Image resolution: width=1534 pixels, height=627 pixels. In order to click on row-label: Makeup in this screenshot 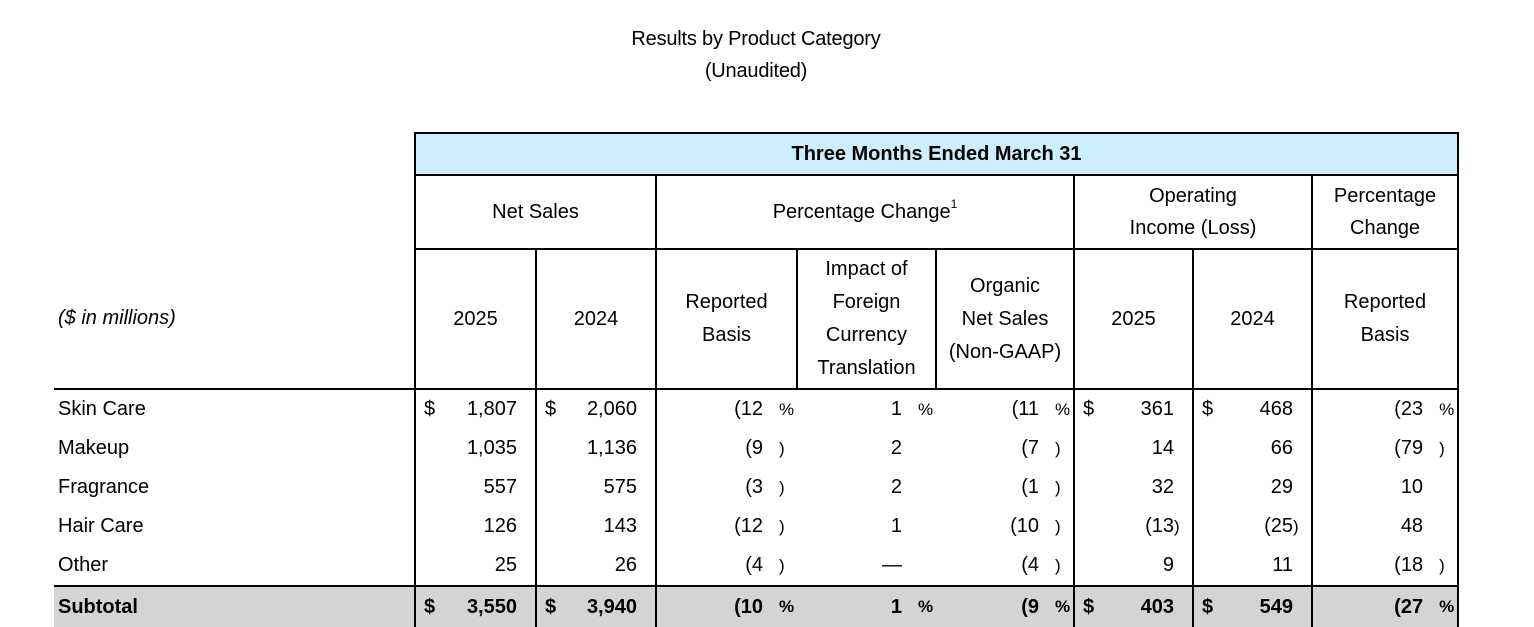, I will do `click(94, 448)`.